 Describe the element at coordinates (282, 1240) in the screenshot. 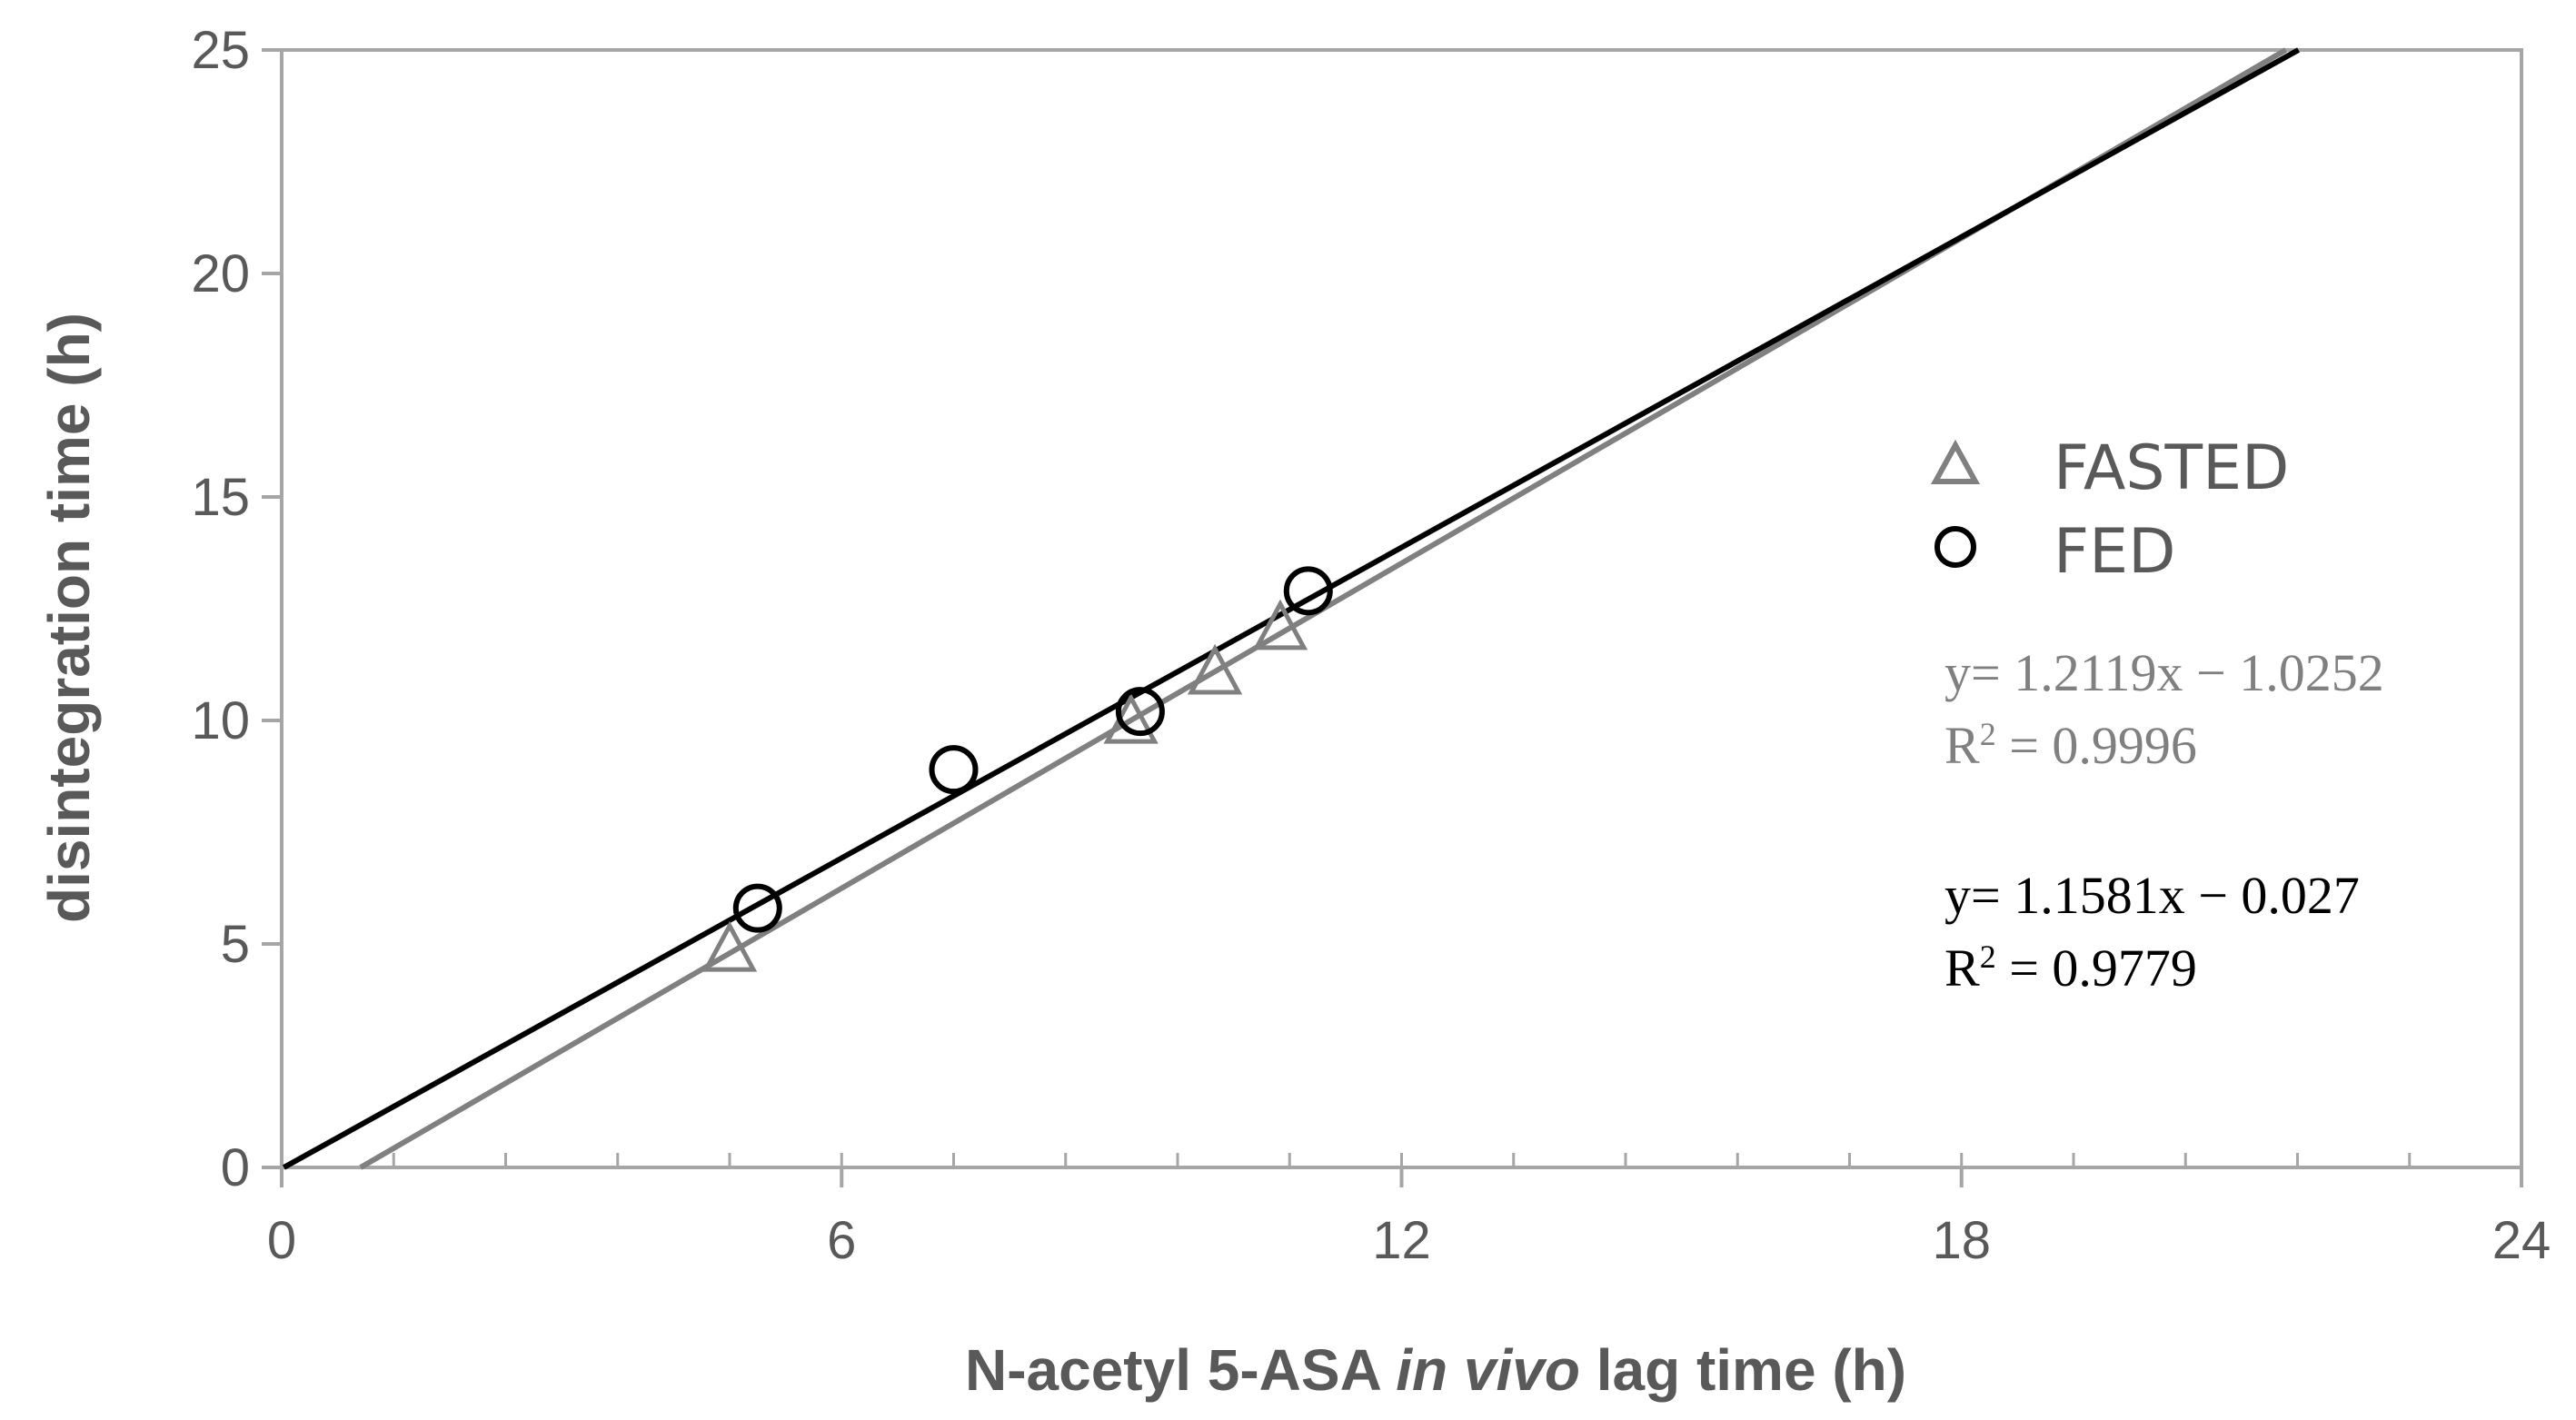

I see `x-tick-label: 0` at that location.